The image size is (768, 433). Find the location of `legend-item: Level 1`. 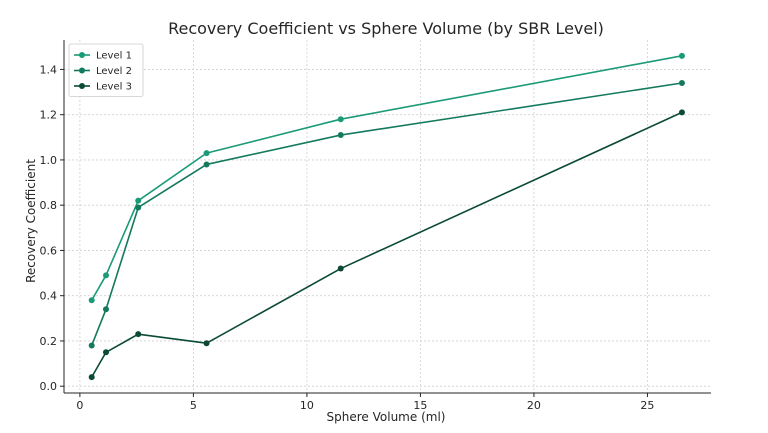

legend-item: Level 1 is located at coordinates (103, 56).